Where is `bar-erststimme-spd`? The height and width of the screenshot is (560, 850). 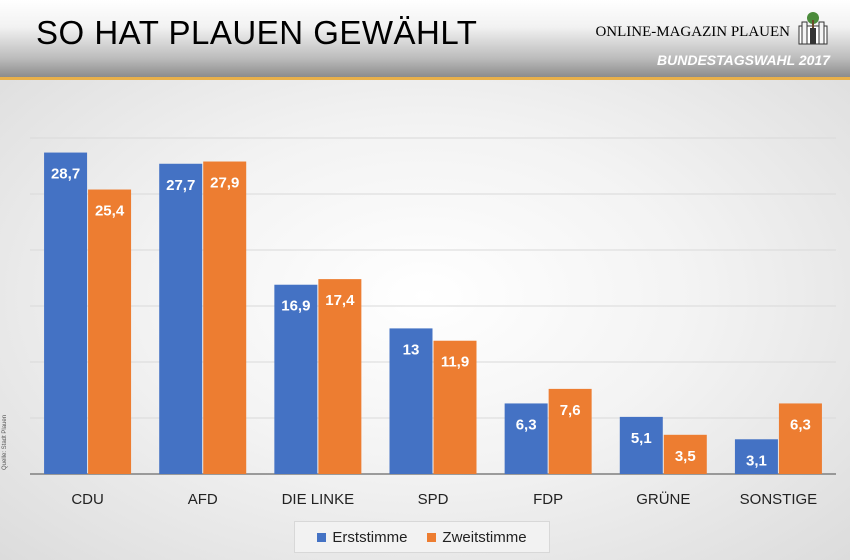 bar-erststimme-spd is located at coordinates (411, 401).